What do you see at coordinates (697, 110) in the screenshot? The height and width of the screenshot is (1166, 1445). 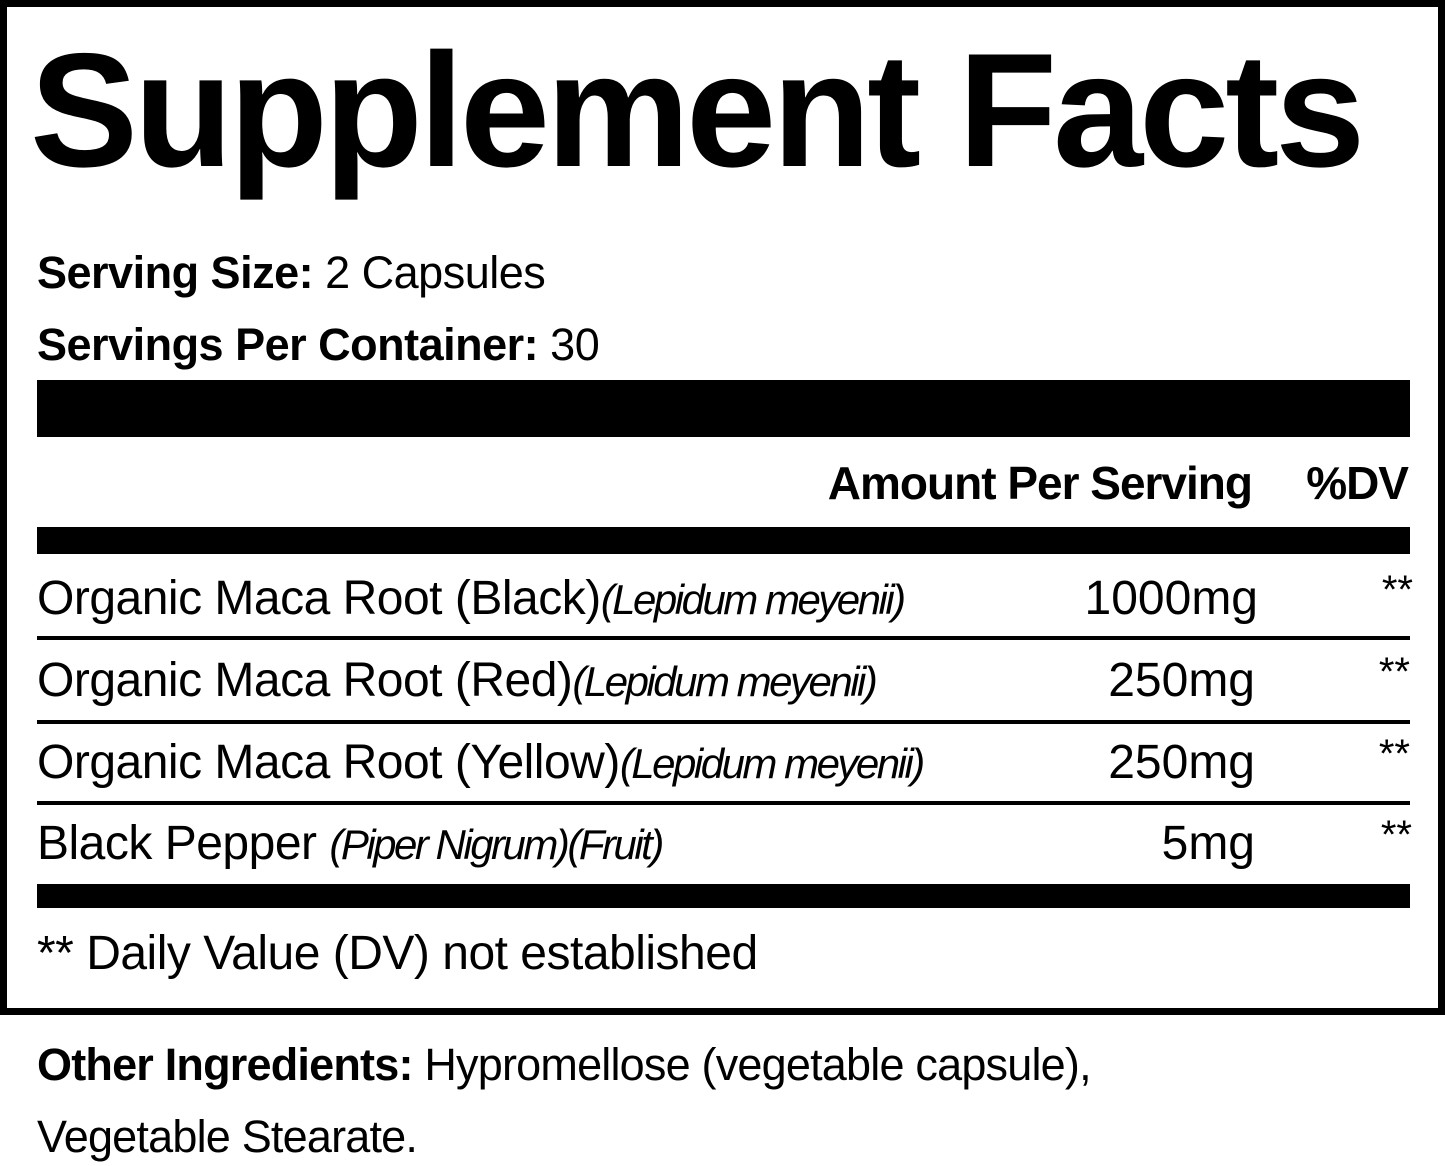 I see `page-title: Supplement Facts` at bounding box center [697, 110].